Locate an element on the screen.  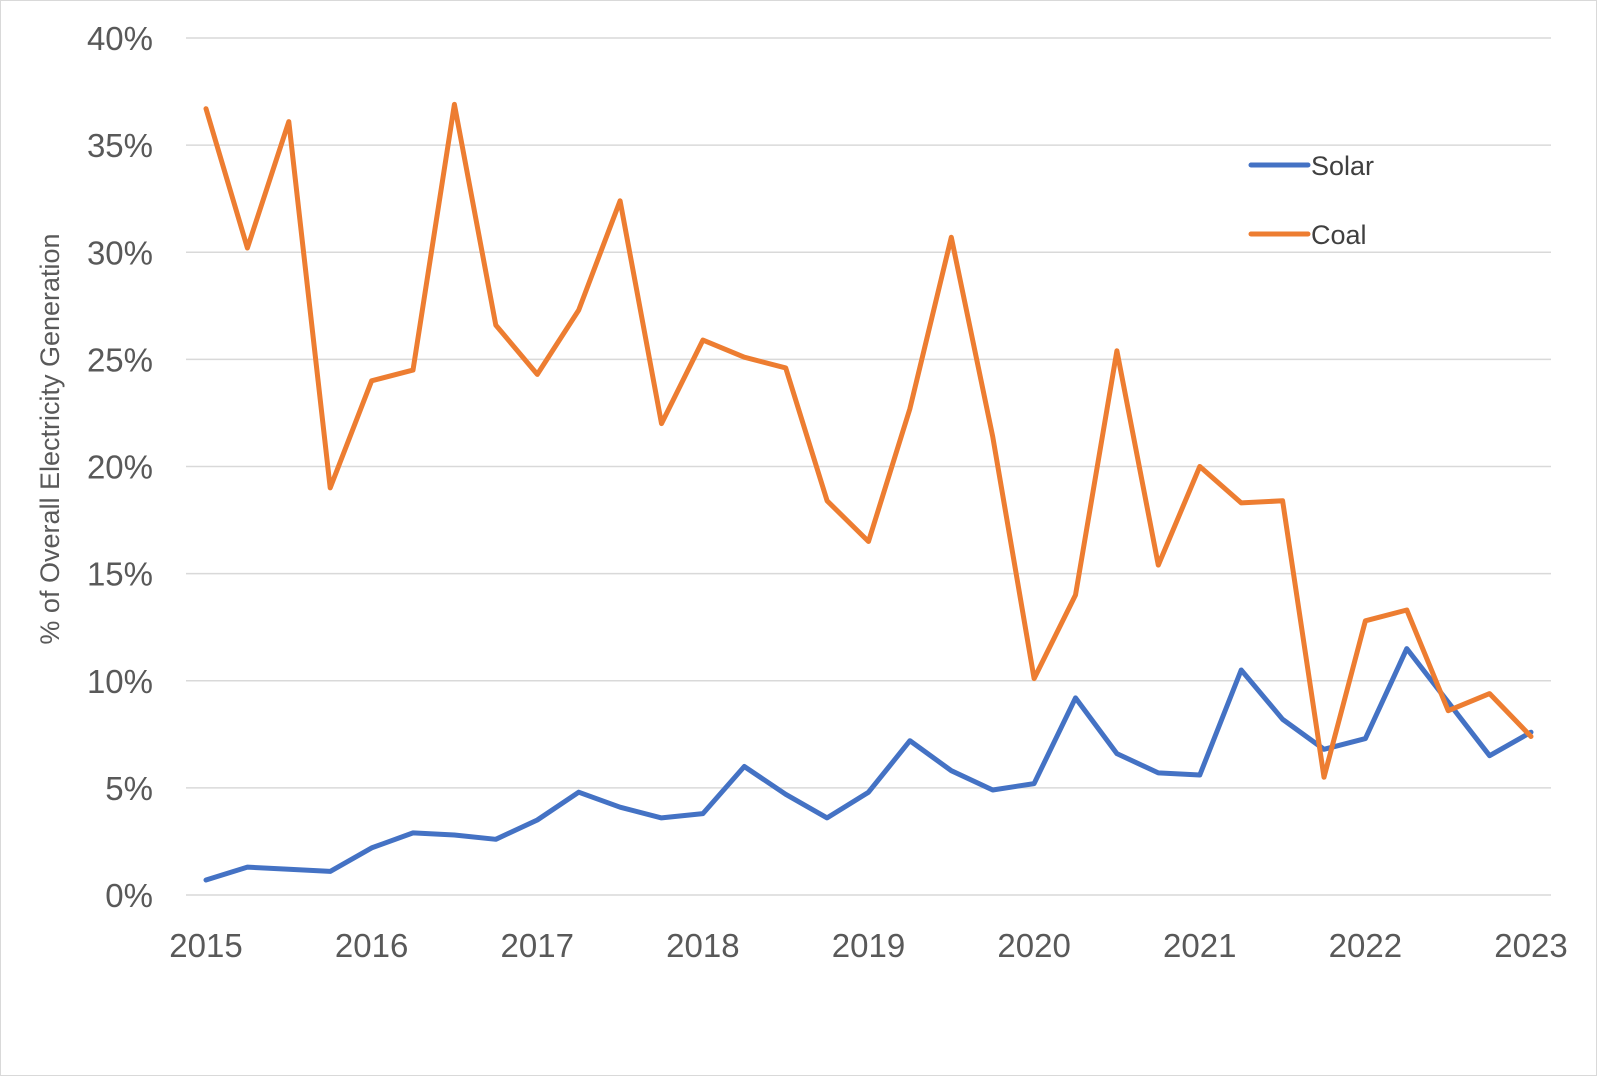
y-tick-label: 10% is located at coordinates (120, 681).